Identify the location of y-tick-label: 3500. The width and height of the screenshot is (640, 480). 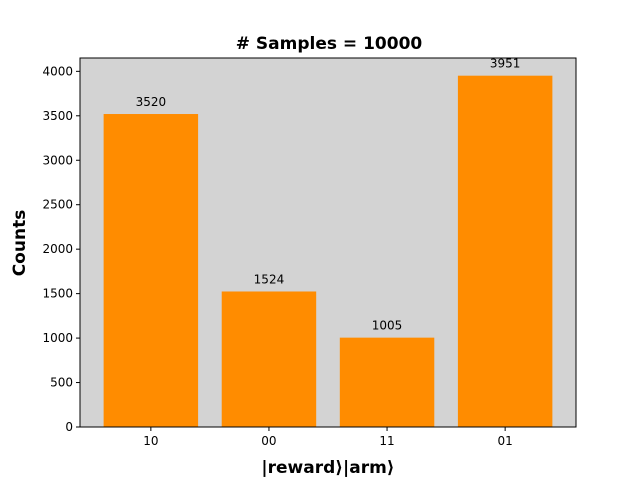
(57, 116).